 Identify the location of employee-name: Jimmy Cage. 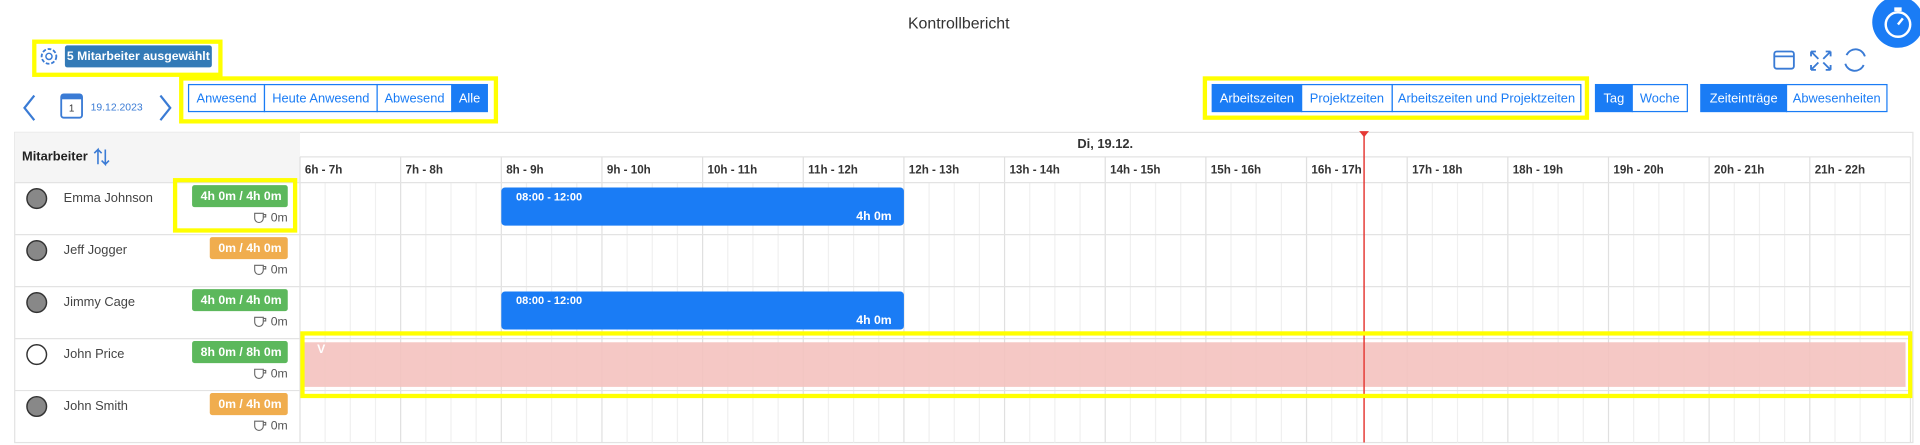
(99, 301).